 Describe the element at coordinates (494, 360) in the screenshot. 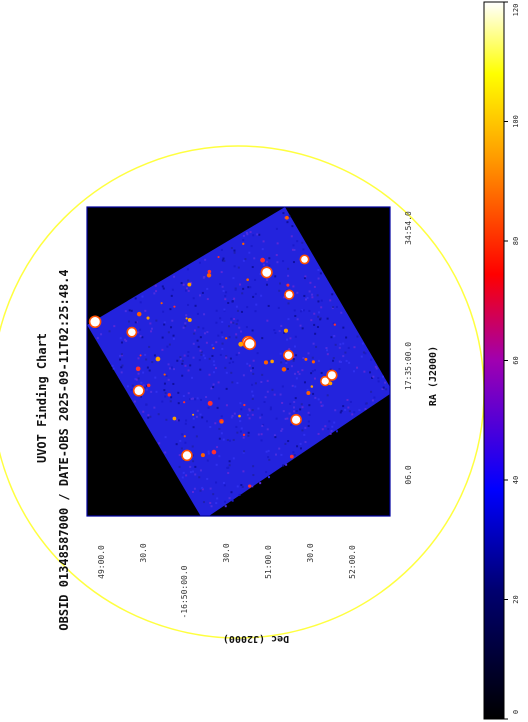

I see `colorbar` at that location.